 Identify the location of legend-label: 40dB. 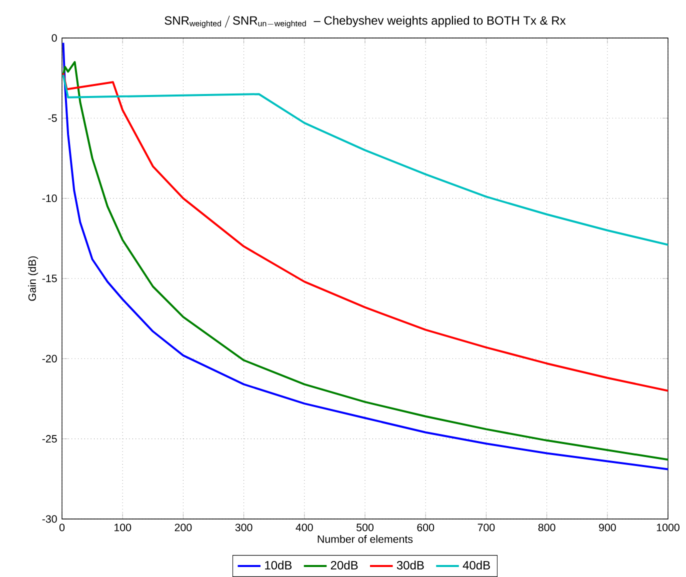
(476, 565).